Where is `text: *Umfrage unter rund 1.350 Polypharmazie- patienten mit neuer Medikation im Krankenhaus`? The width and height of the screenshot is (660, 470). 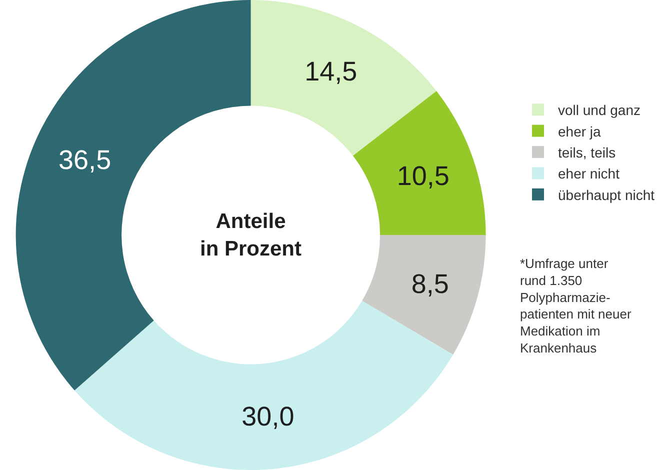
text: *Umfrage unter rund 1.350 Polypharmazie- patienten mit neuer Medikation im Krankenhaus is located at coordinates (576, 306).